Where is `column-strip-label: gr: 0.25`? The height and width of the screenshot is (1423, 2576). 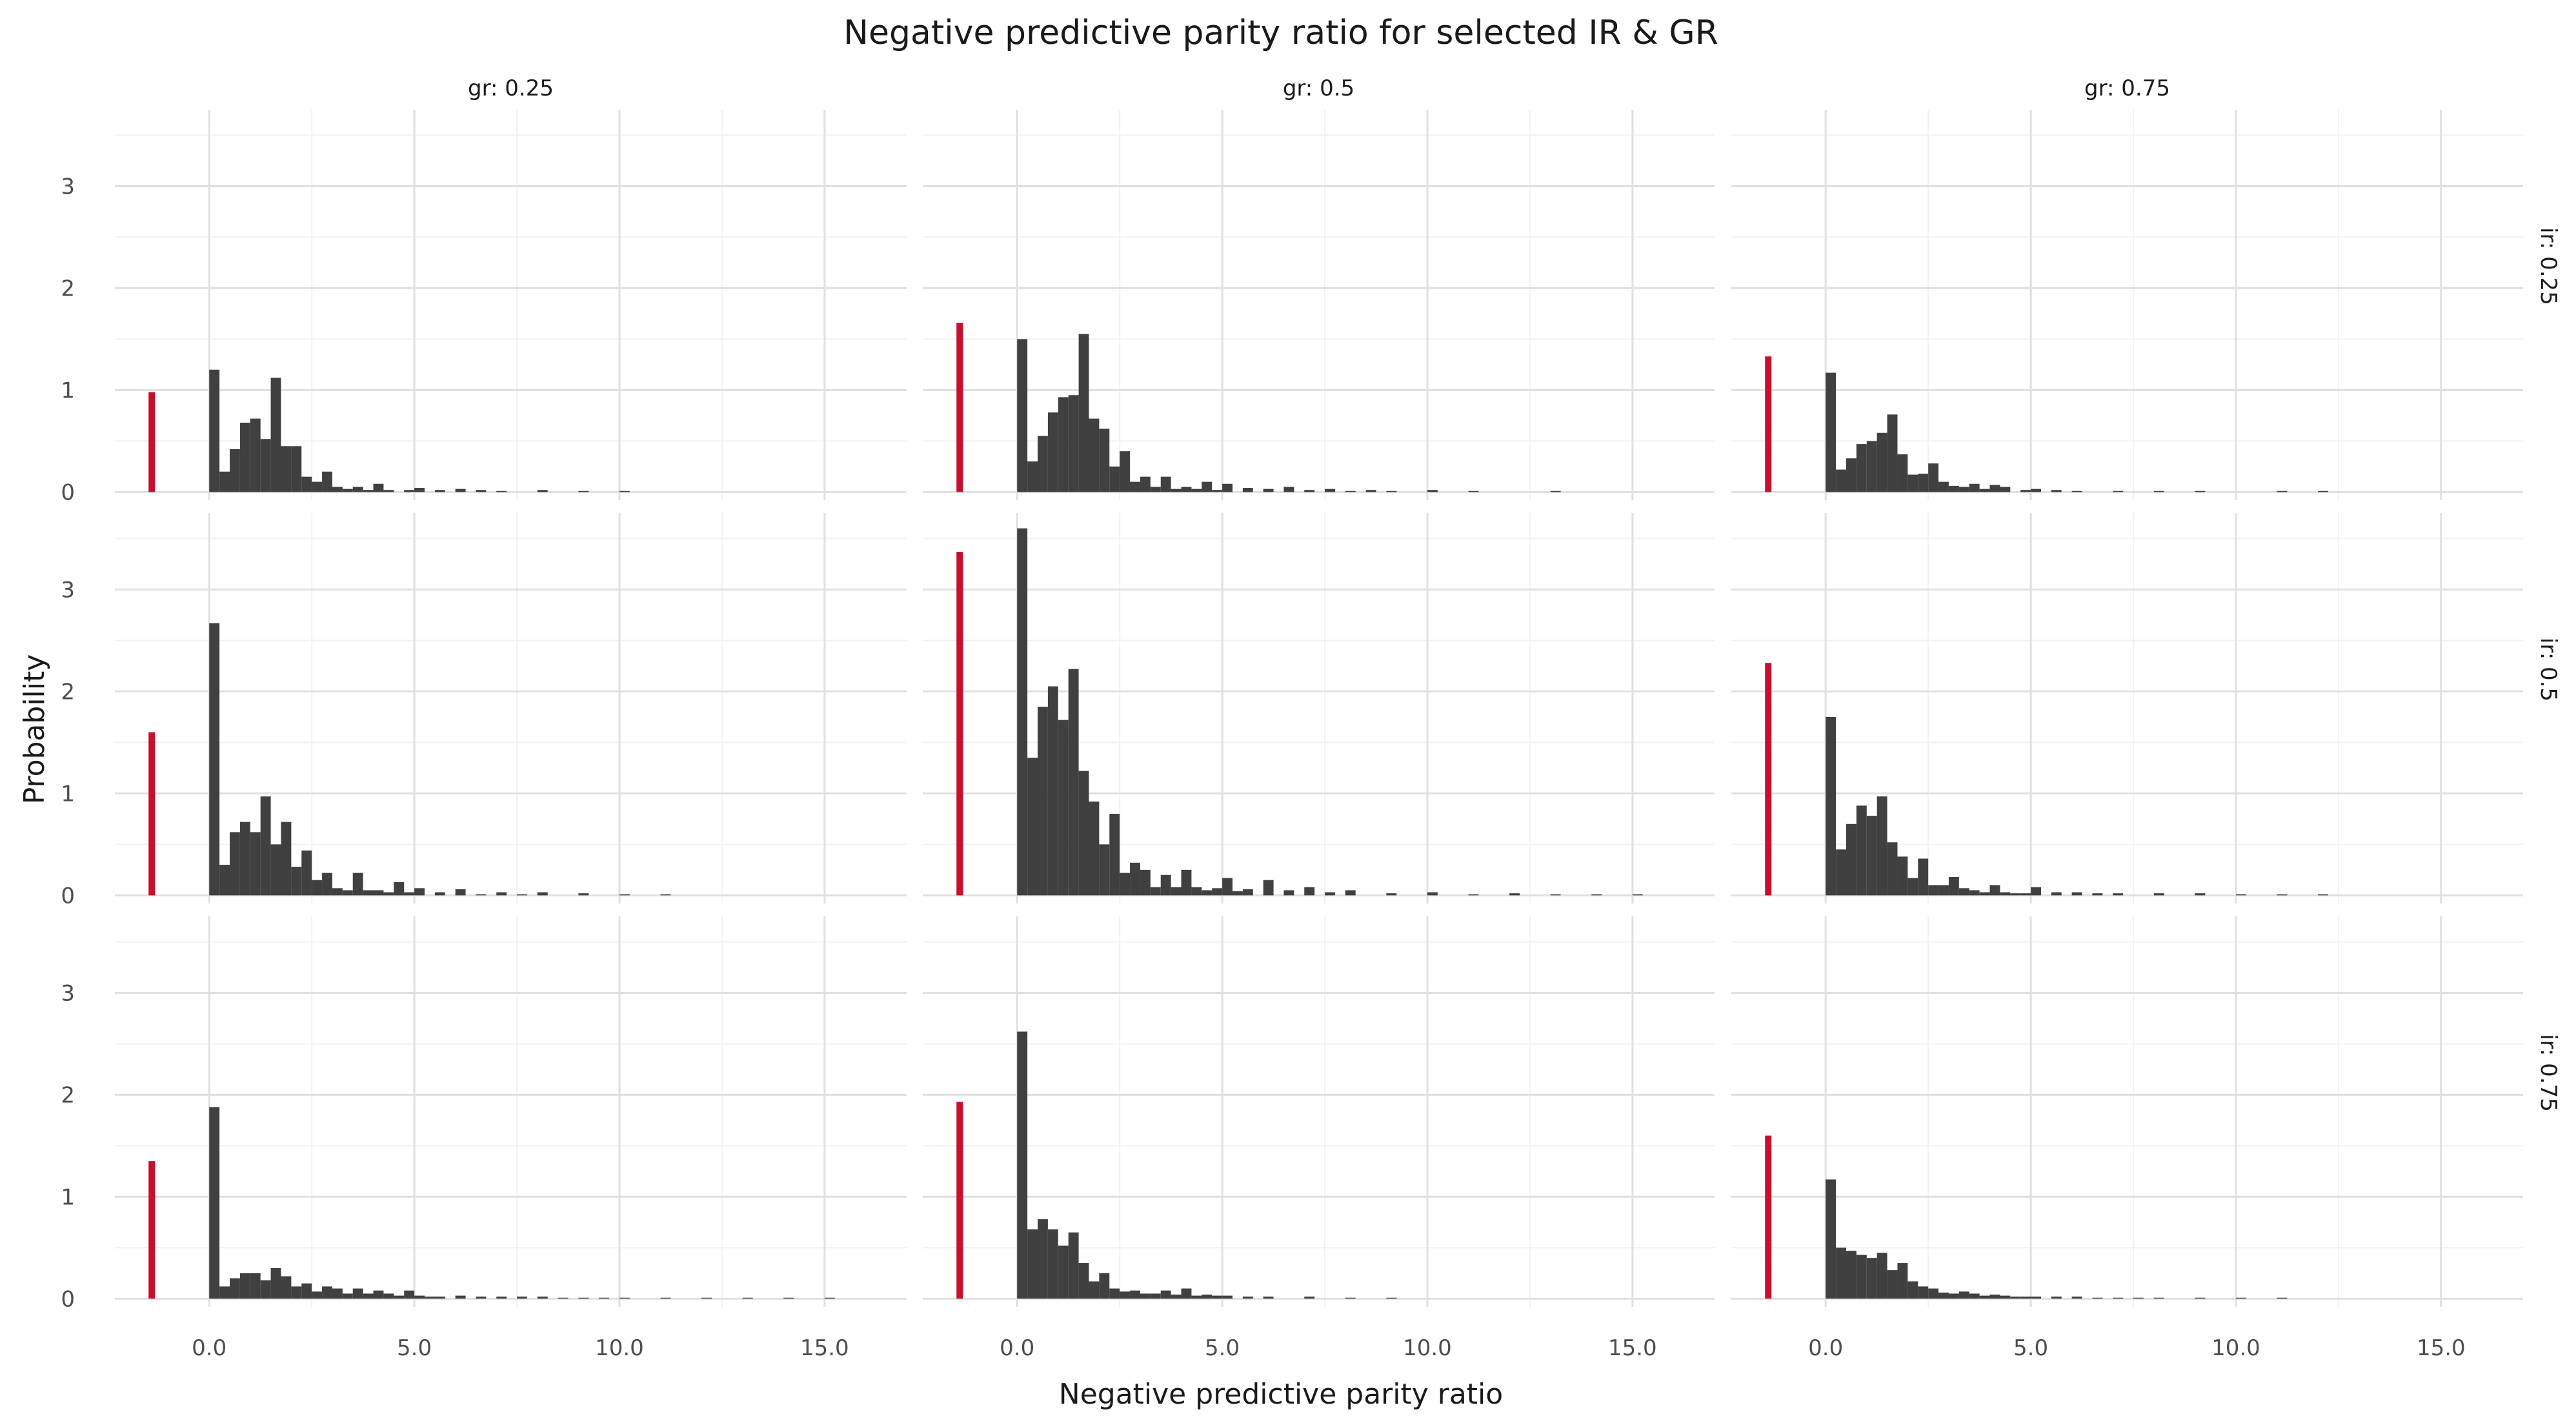
column-strip-label: gr: 0.25 is located at coordinates (511, 88).